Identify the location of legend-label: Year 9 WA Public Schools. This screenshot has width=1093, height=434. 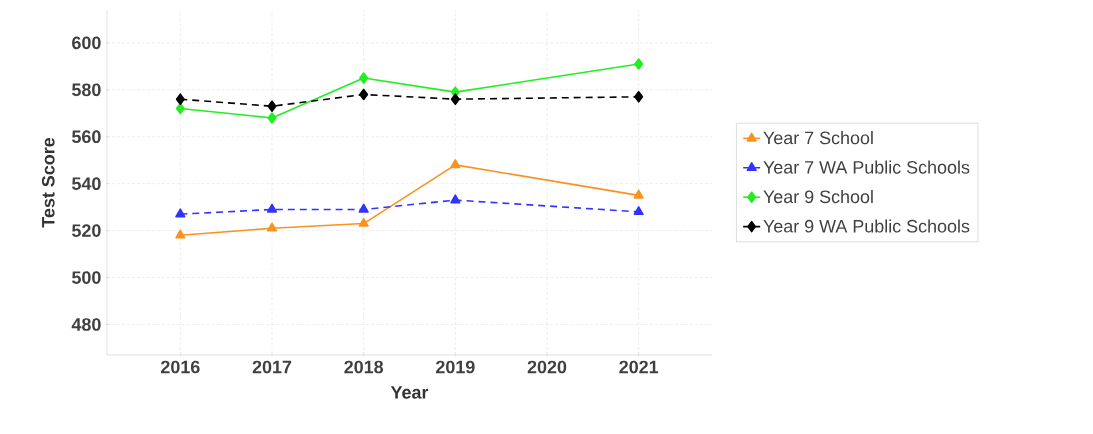
(866, 226).